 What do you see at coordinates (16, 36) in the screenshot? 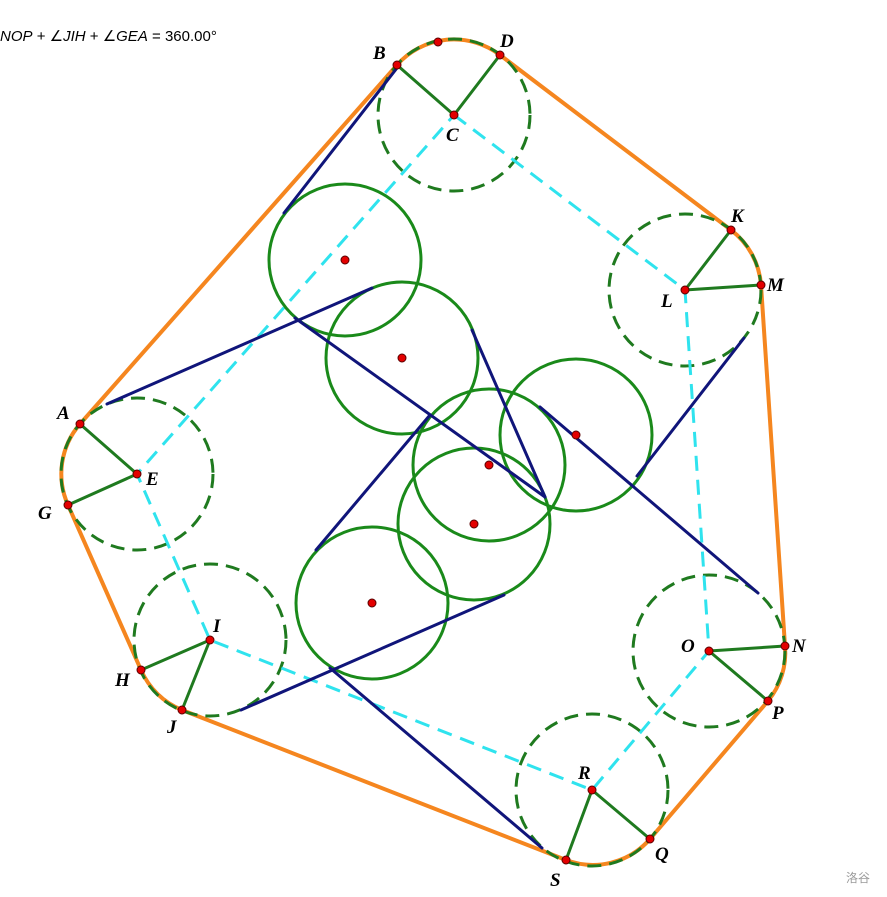
I see `angle-1-name: NOP` at bounding box center [16, 36].